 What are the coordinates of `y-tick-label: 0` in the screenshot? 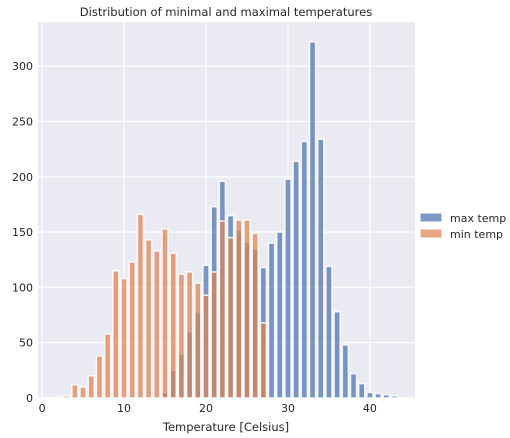 It's located at (29, 398).